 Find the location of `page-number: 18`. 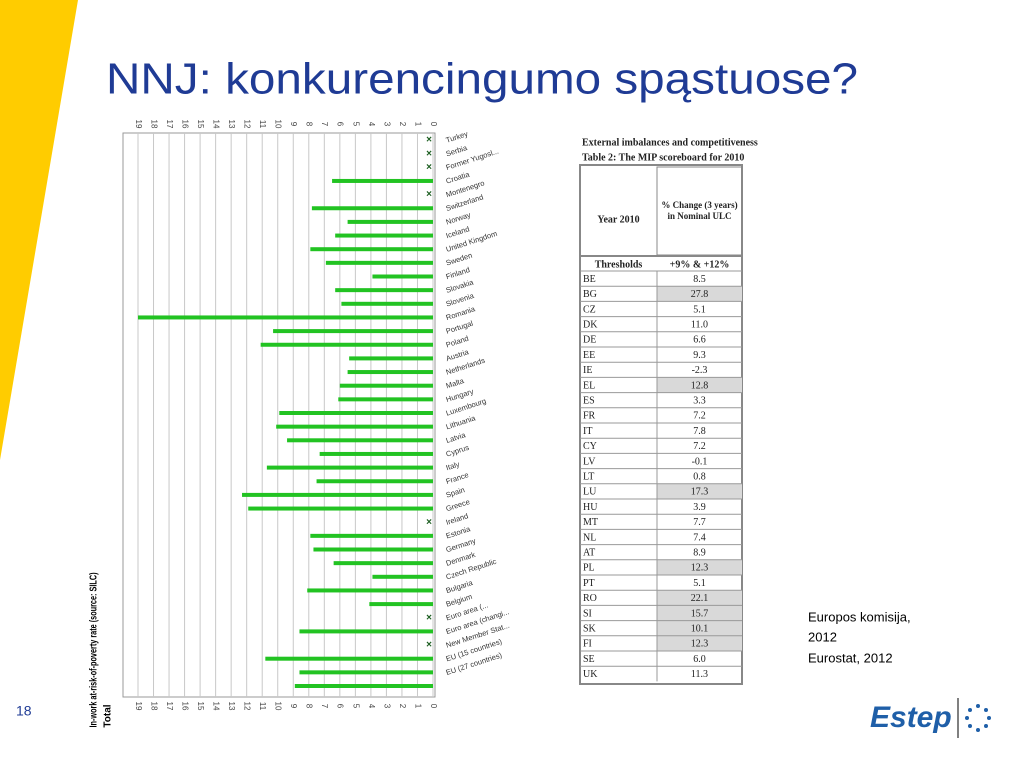

page-number: 18 is located at coordinates (24, 711).